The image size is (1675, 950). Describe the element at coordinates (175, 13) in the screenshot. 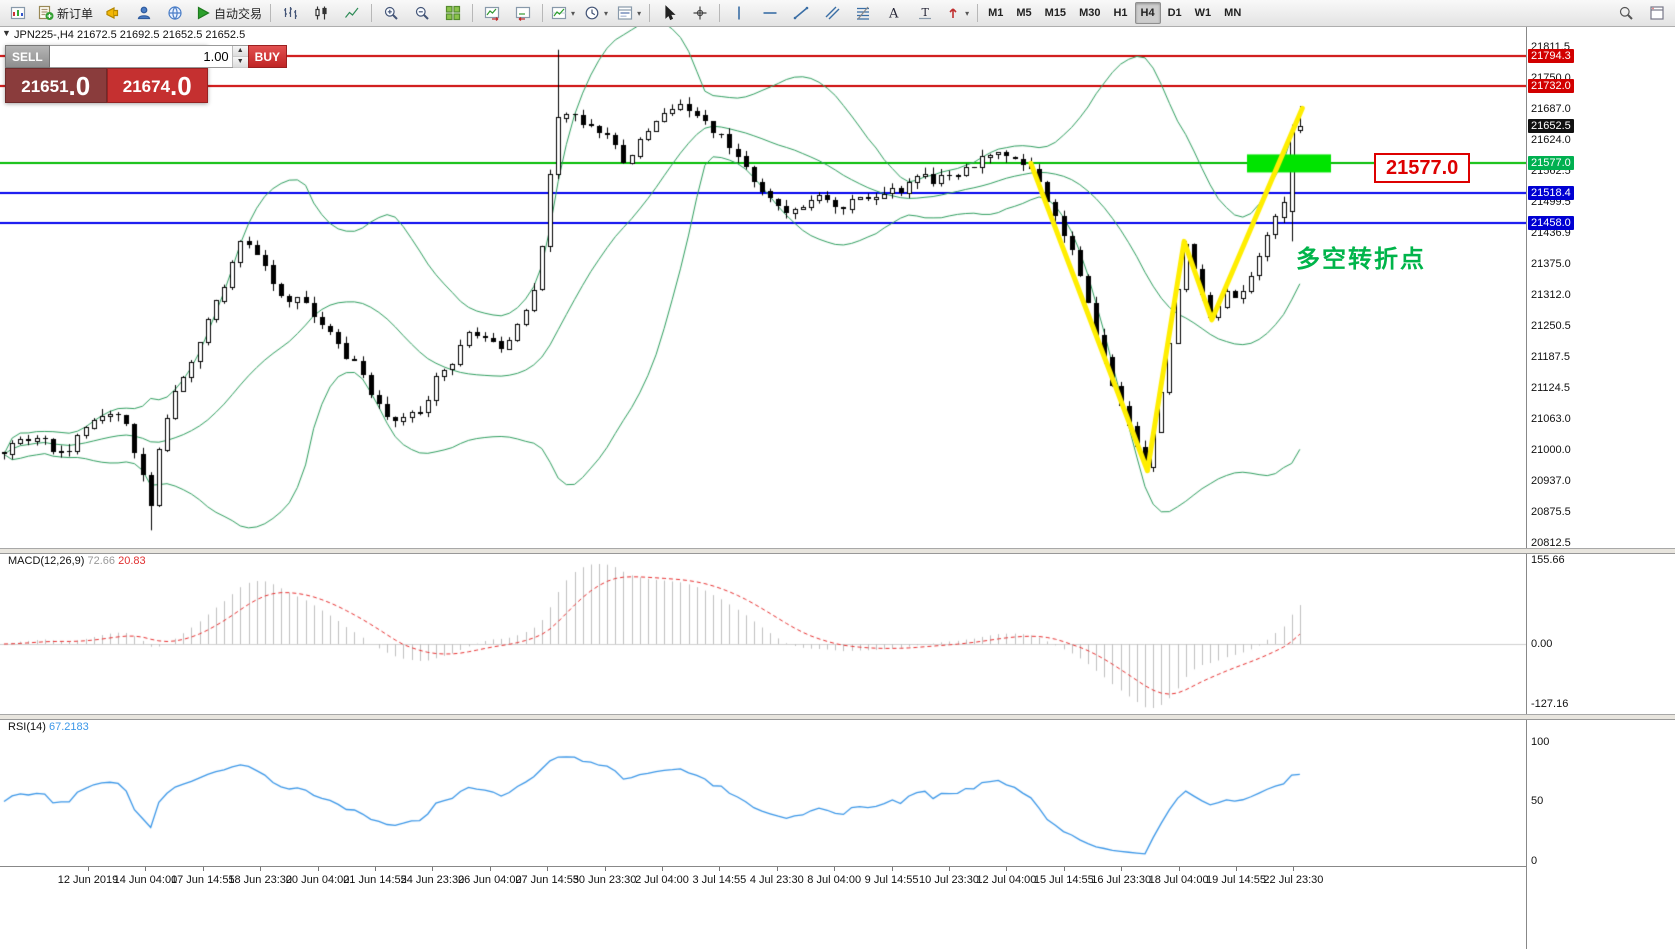

I see `community-button` at that location.